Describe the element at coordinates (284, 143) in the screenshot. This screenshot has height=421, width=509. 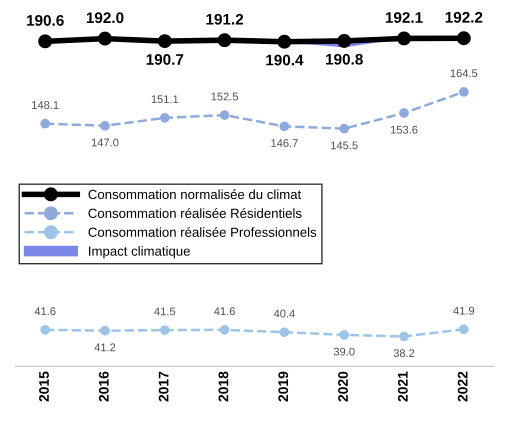
I see `data-label: 146.7` at that location.